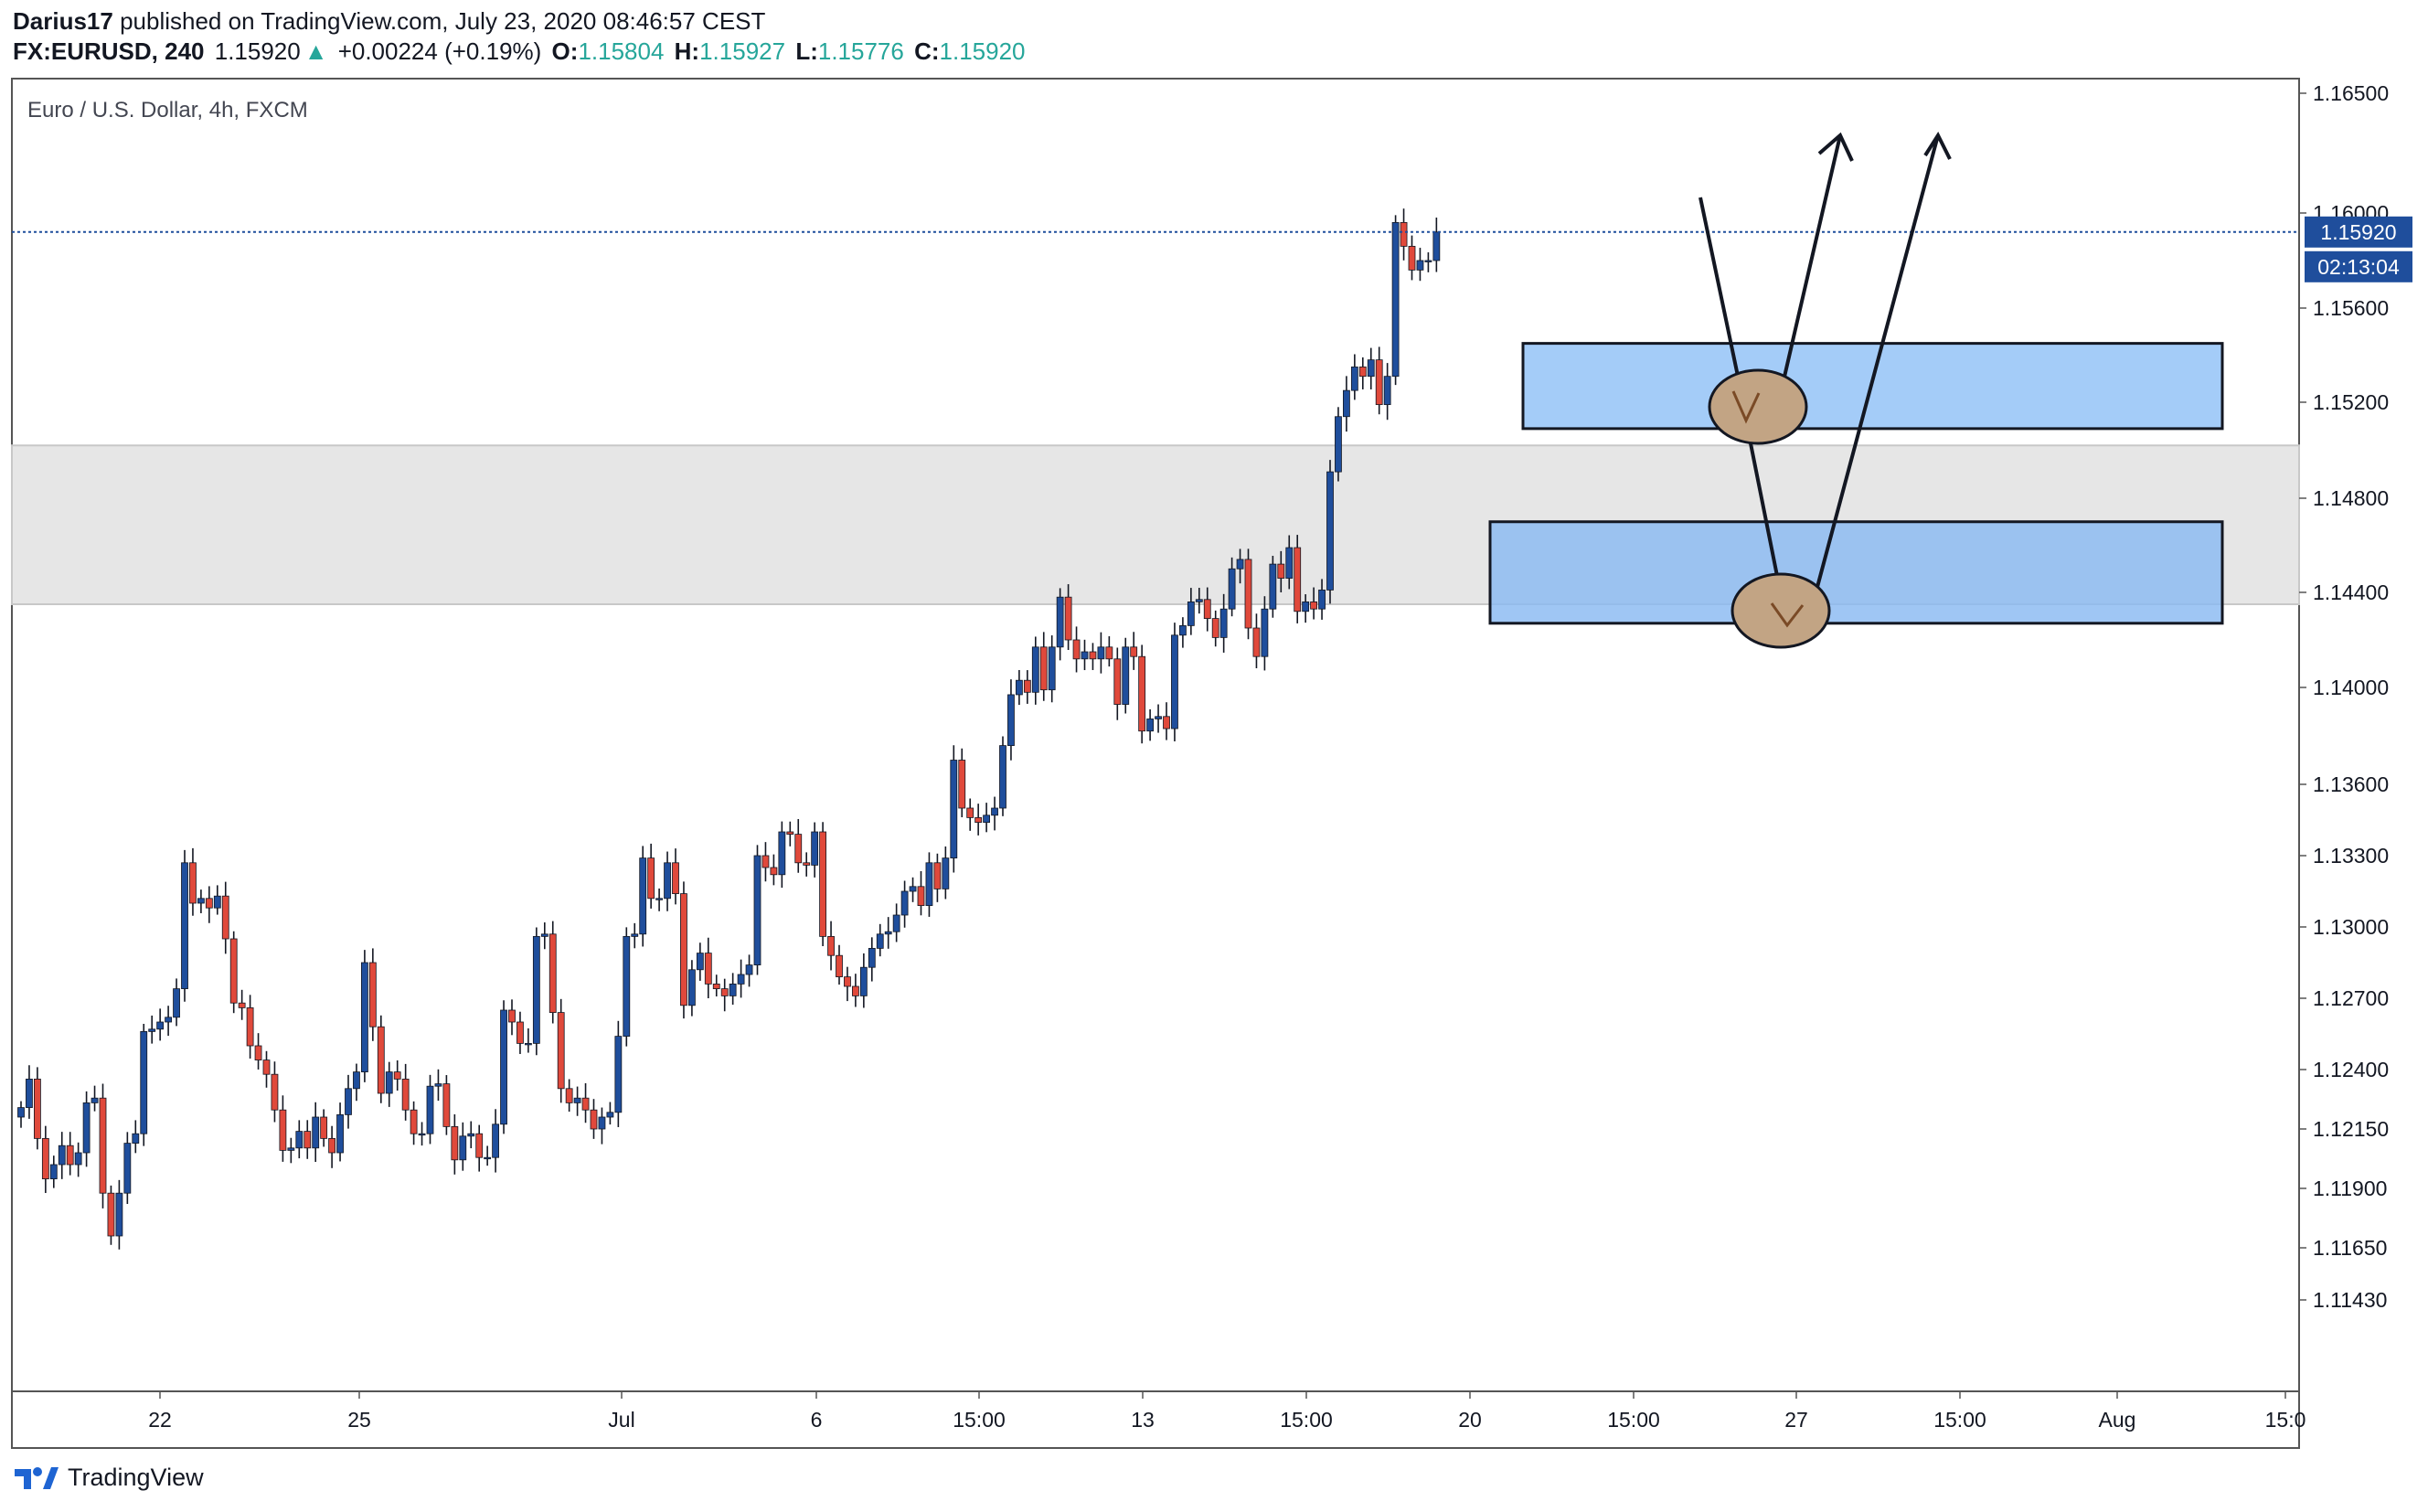  Describe the element at coordinates (1758, 406) in the screenshot. I see `target-marker-upper` at that location.